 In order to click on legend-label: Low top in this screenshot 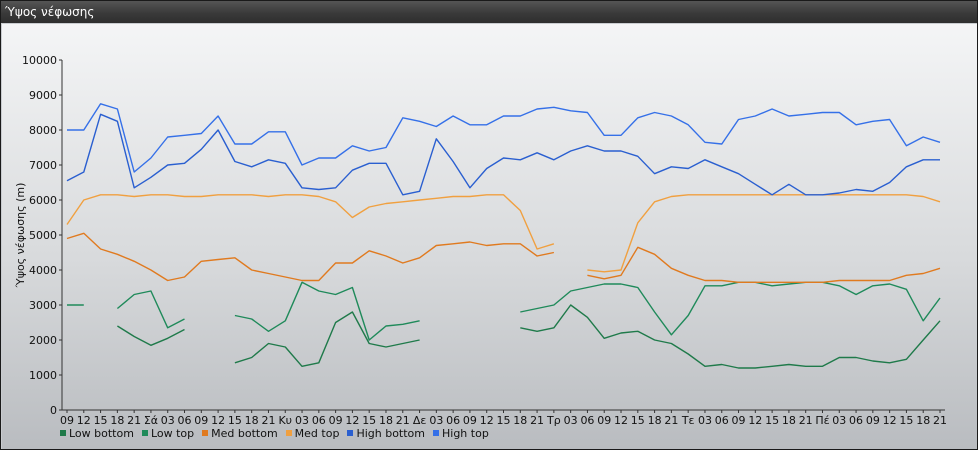, I will do `click(172, 433)`.